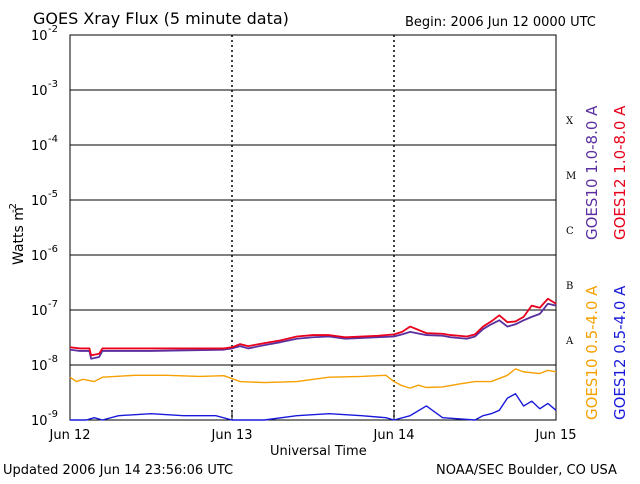 Image resolution: width=640 pixels, height=484 pixels. Describe the element at coordinates (592, 172) in the screenshot. I see `legend-entry: GOES10 1.0-8.0 A` at that location.